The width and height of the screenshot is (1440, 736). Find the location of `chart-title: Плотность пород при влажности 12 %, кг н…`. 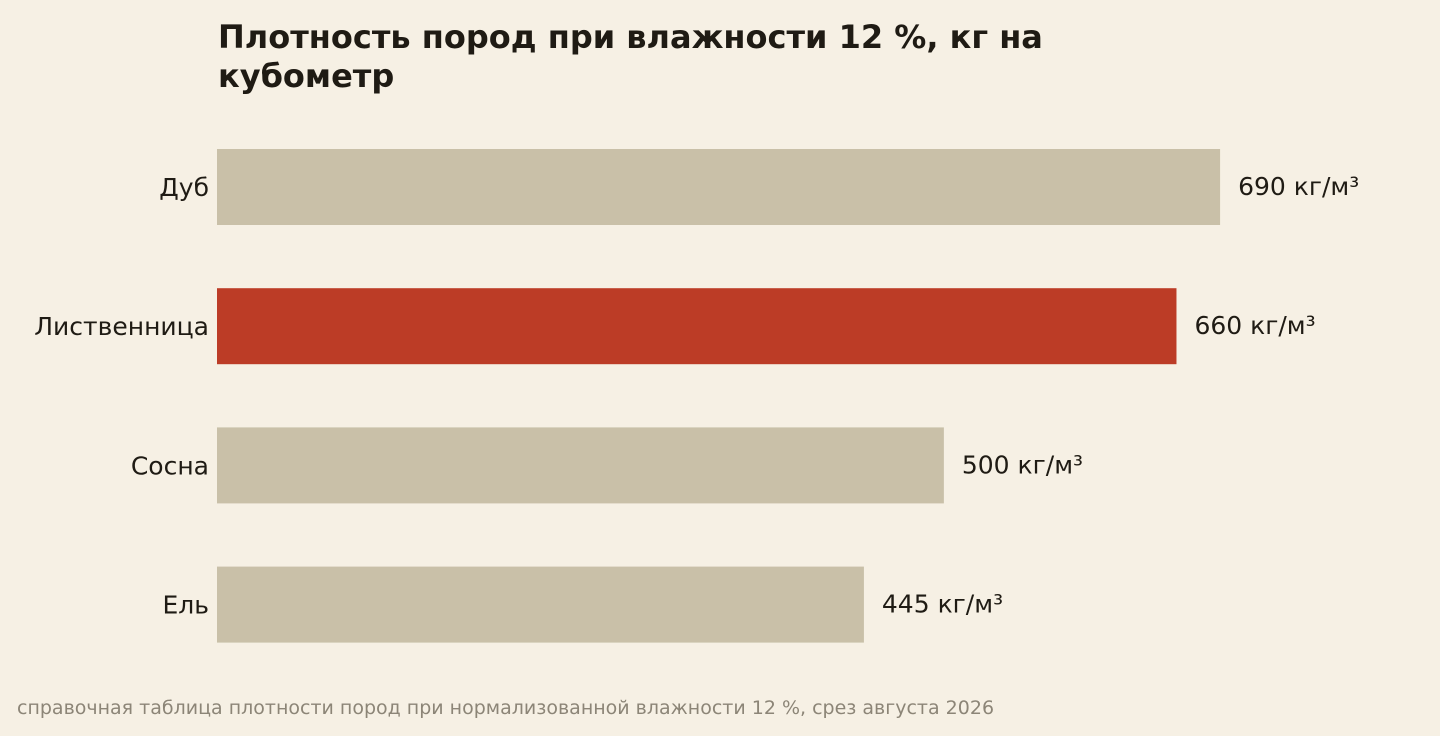

chart-title: Плотность пород при влажности 12 %, кг н… is located at coordinates (630, 56).